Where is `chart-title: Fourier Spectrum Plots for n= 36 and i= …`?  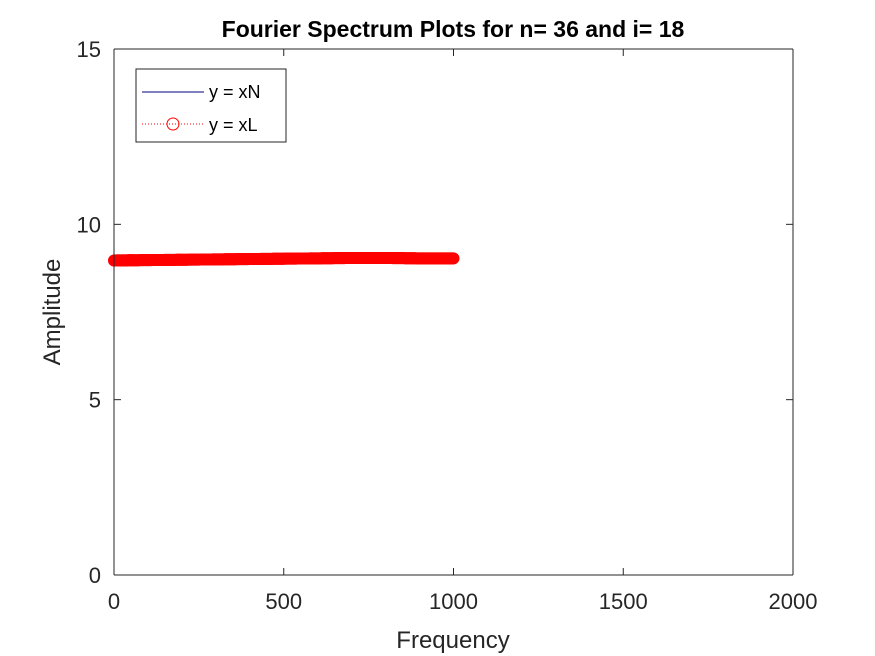 chart-title: Fourier Spectrum Plots for n= 36 and i= … is located at coordinates (453, 29).